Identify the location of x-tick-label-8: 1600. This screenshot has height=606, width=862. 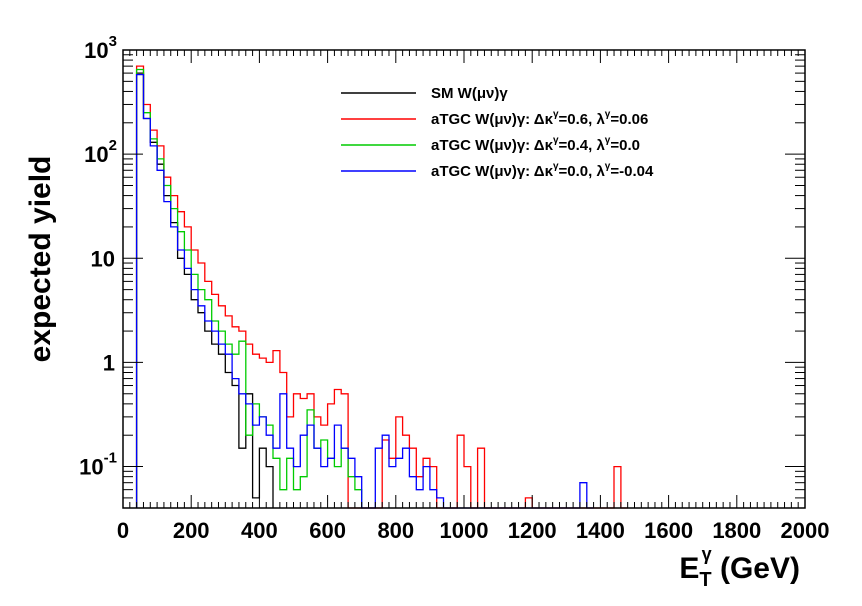
(668, 530).